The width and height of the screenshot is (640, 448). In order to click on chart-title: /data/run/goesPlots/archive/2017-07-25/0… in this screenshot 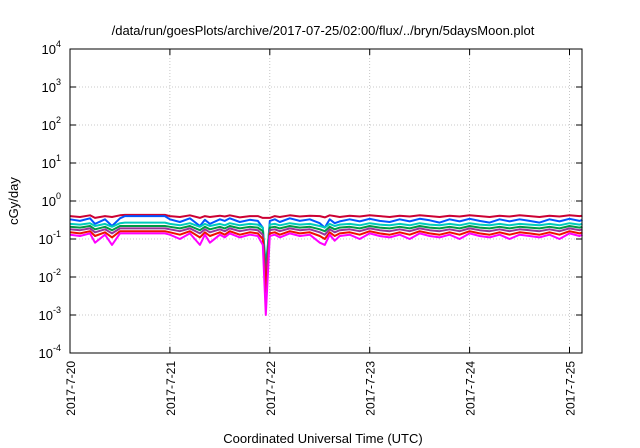, I will do `click(323, 30)`.